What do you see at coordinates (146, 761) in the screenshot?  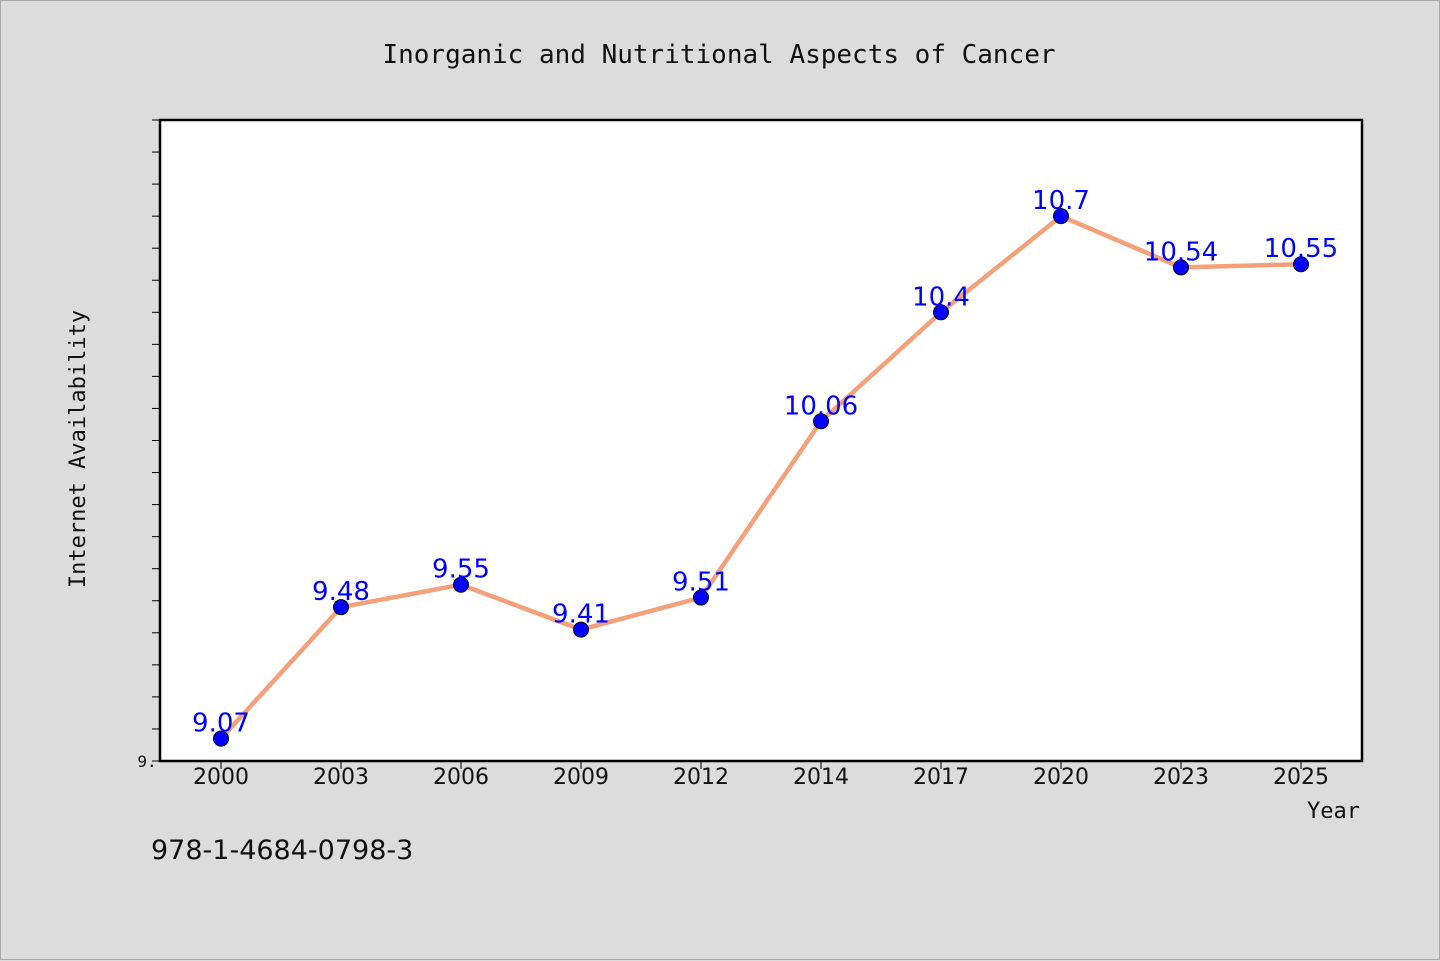 I see `y-tick-label: 9.` at bounding box center [146, 761].